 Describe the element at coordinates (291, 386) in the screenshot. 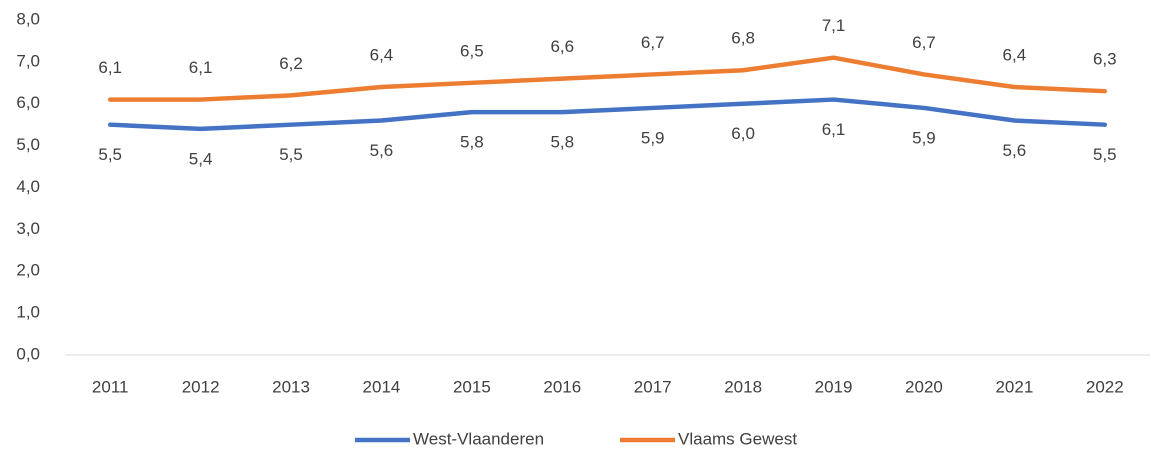

I see `x-tick-label: 2013` at that location.